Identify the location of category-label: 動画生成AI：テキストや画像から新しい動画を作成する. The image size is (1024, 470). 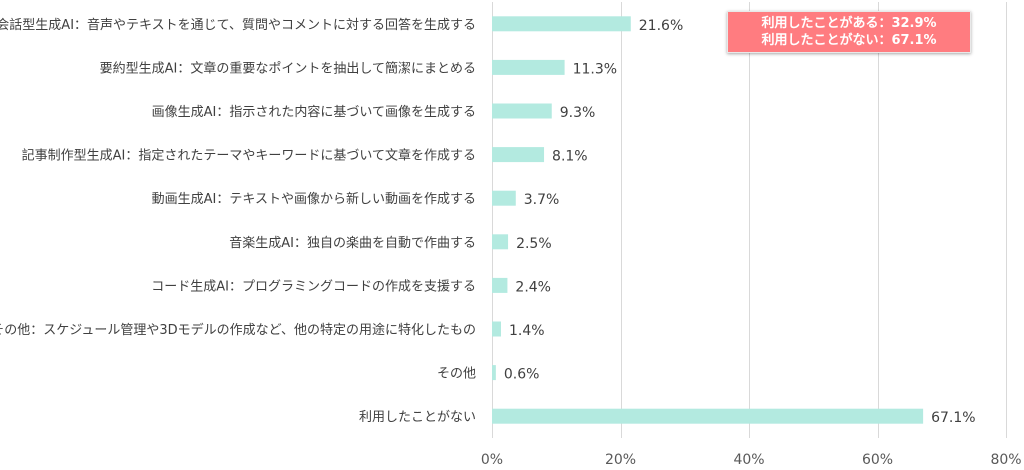
(314, 199).